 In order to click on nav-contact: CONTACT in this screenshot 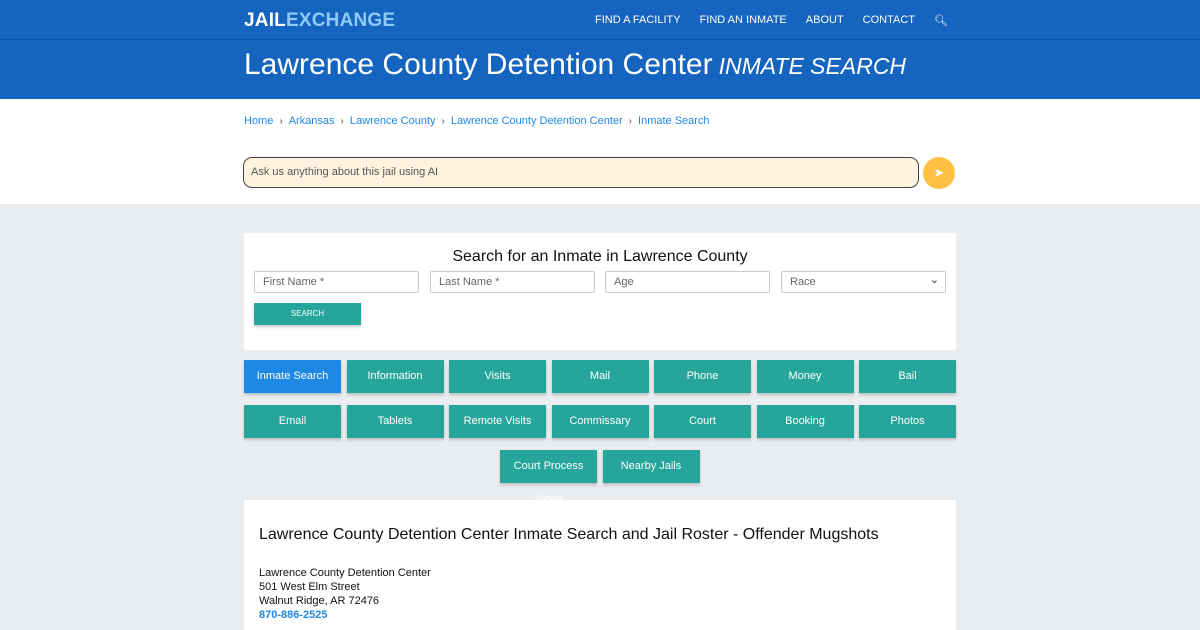, I will do `click(889, 20)`.